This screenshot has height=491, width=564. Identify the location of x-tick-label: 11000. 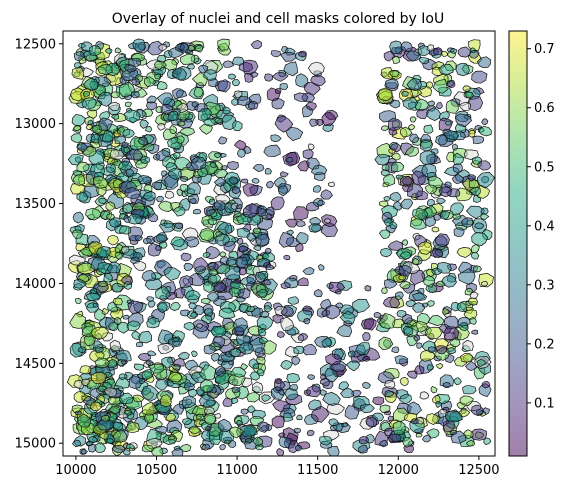
(236, 470).